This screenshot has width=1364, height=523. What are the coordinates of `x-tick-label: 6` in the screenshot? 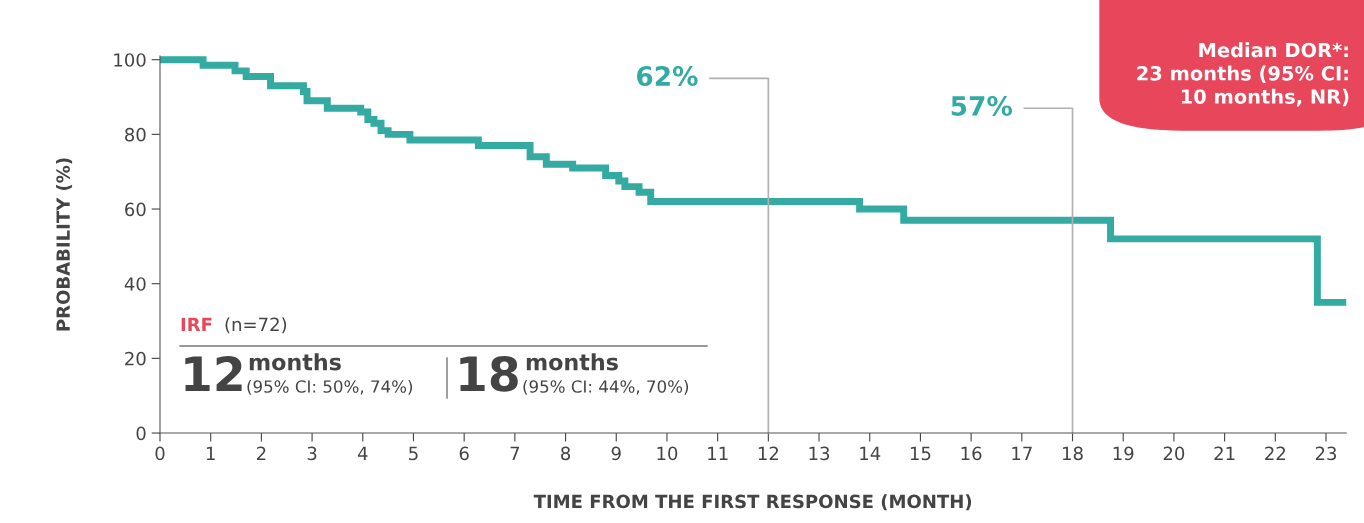 It's located at (464, 453).